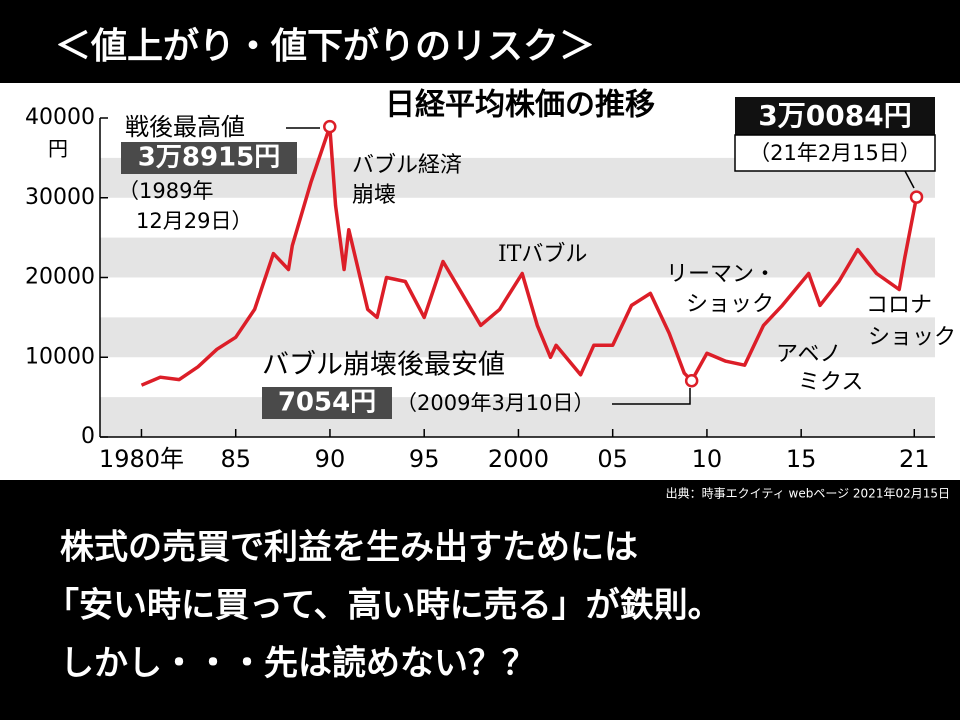 This screenshot has height=720, width=960. I want to click on event-label: 崩壊, so click(374, 195).